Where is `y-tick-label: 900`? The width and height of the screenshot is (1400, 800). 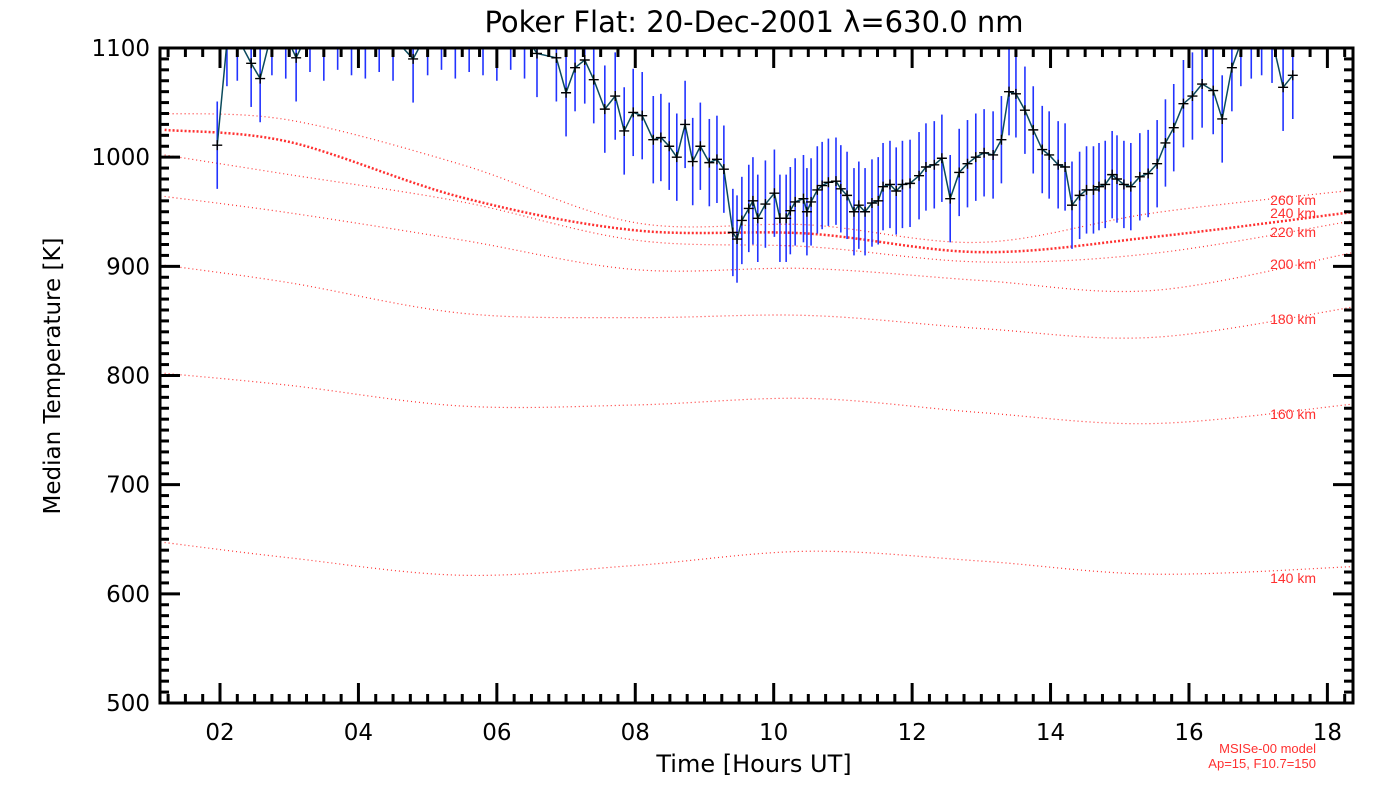 y-tick-label: 900 is located at coordinates (128, 267).